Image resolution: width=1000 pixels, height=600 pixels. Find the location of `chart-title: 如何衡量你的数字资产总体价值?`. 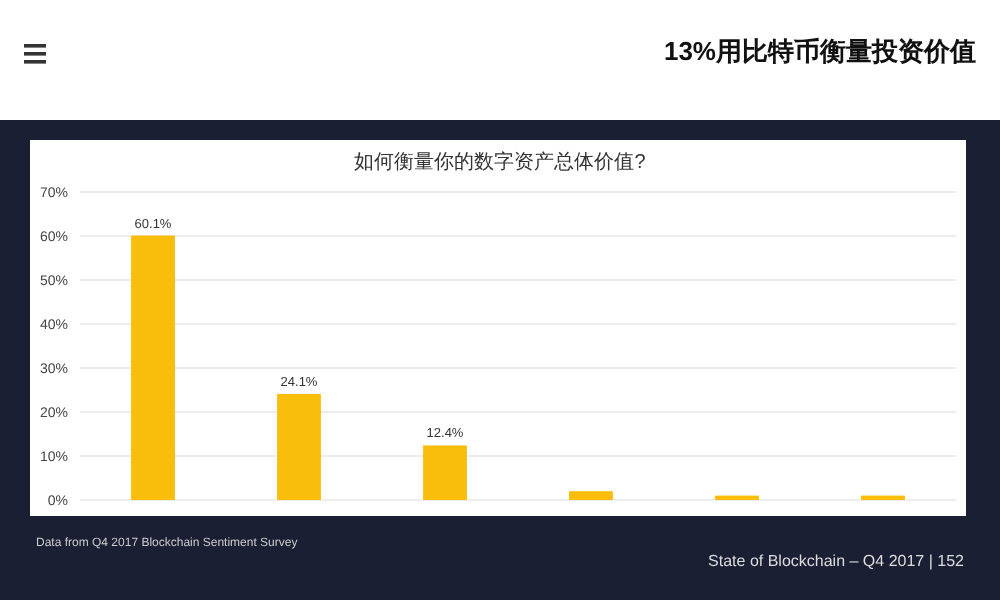

chart-title: 如何衡量你的数字资产总体价值? is located at coordinates (500, 162).